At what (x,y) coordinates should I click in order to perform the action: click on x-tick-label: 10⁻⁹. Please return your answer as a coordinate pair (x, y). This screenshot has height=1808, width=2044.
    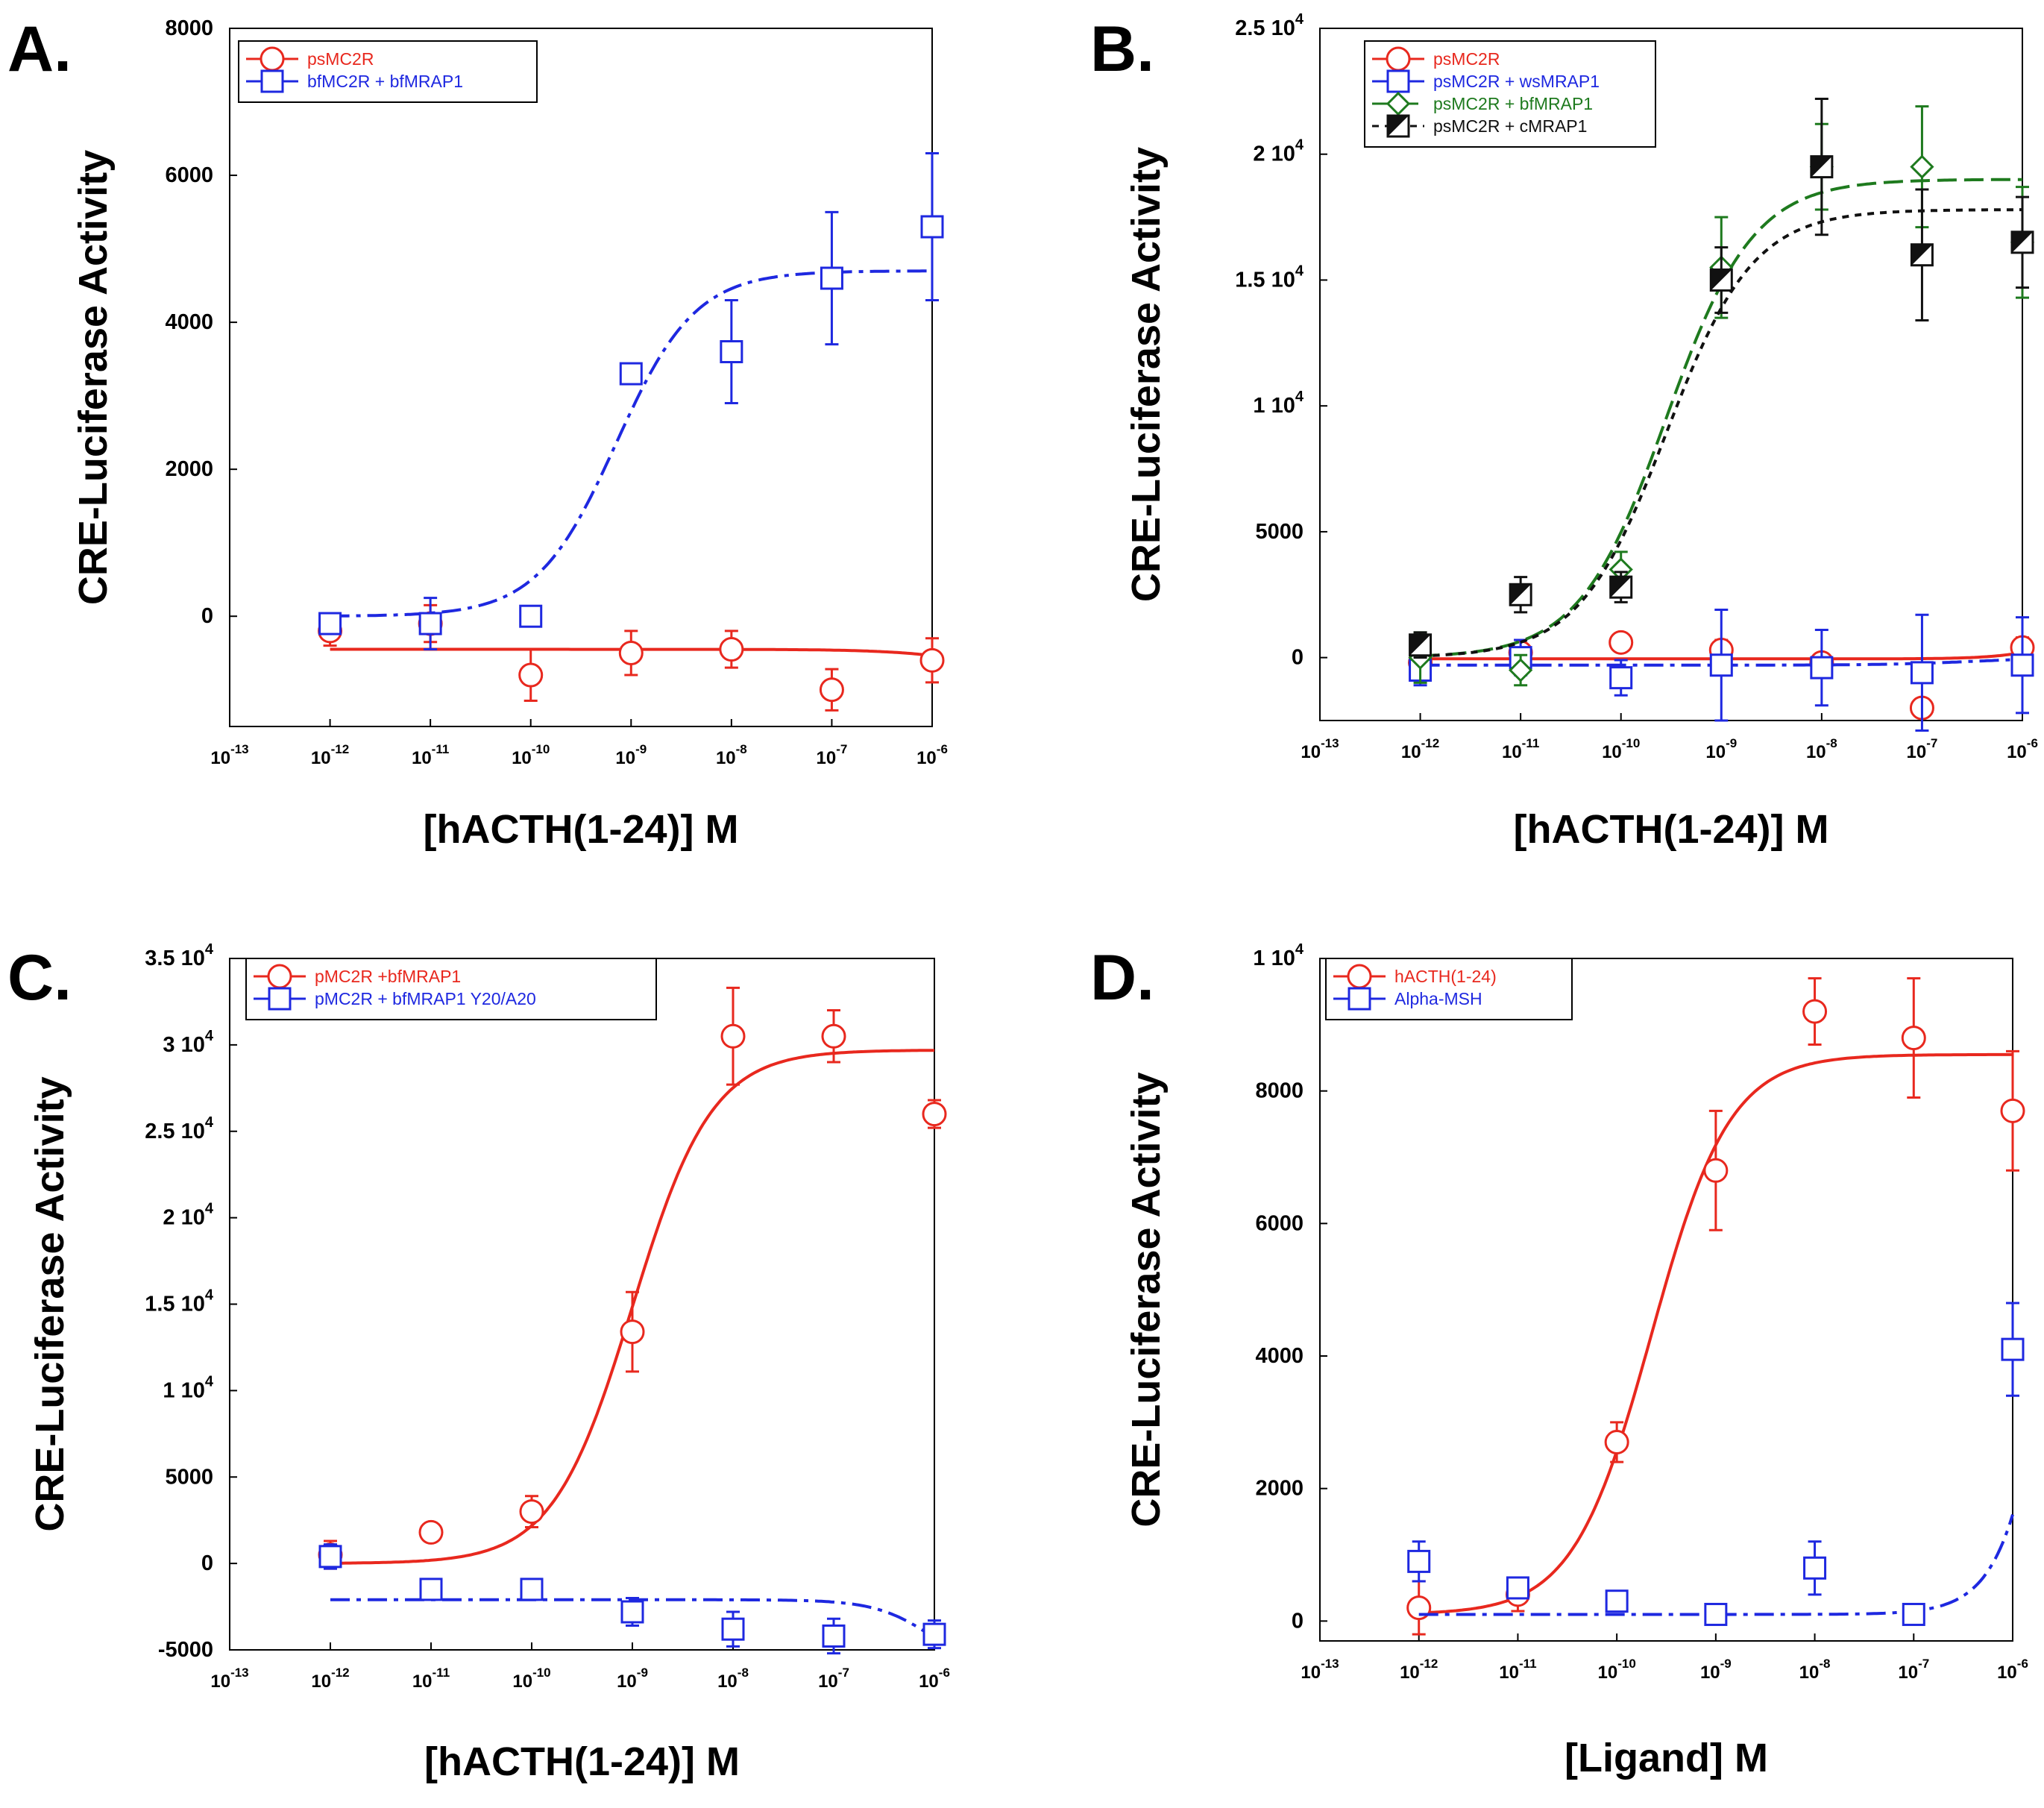
    Looking at the image, I should click on (1716, 1670).